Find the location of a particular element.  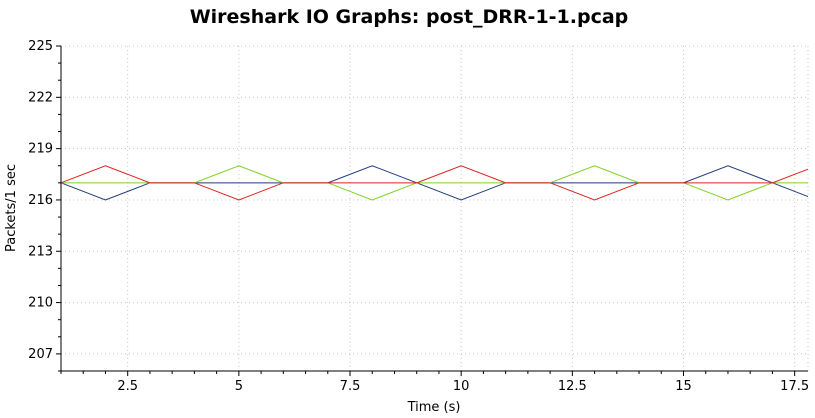

y-tick-label: 219 is located at coordinates (40, 149).